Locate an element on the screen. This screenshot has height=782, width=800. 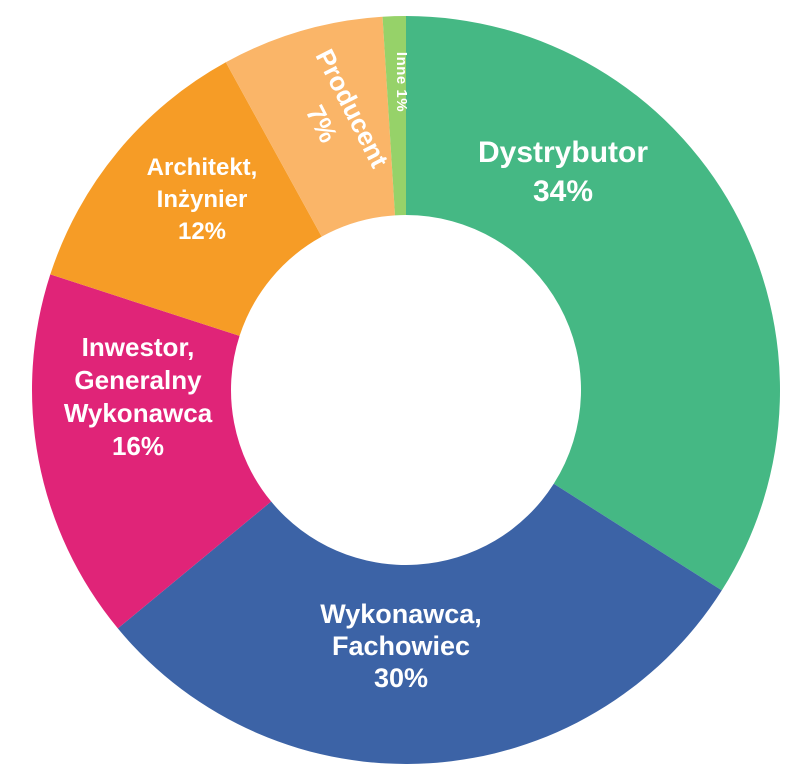
donut-segment-producent is located at coordinates (310, 126).